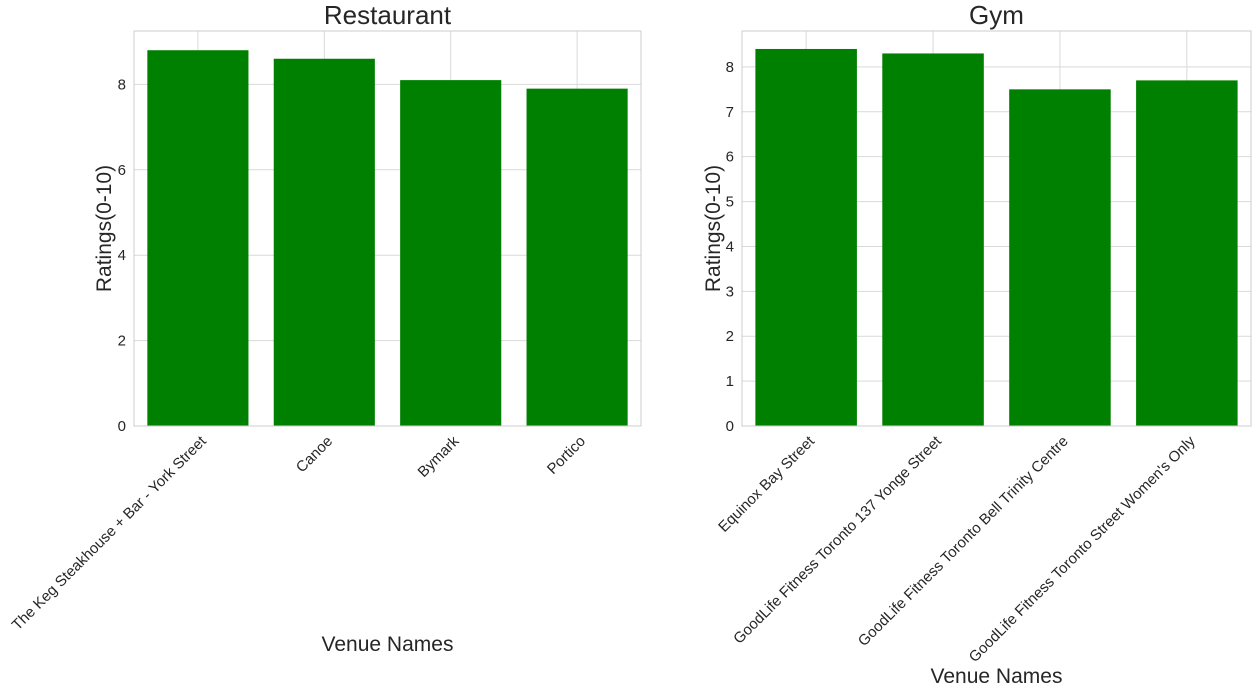 This screenshot has height=694, width=1257. What do you see at coordinates (110, 533) in the screenshot?
I see `x-tick-label: The Keg Steakhouse + Bar - York Street` at bounding box center [110, 533].